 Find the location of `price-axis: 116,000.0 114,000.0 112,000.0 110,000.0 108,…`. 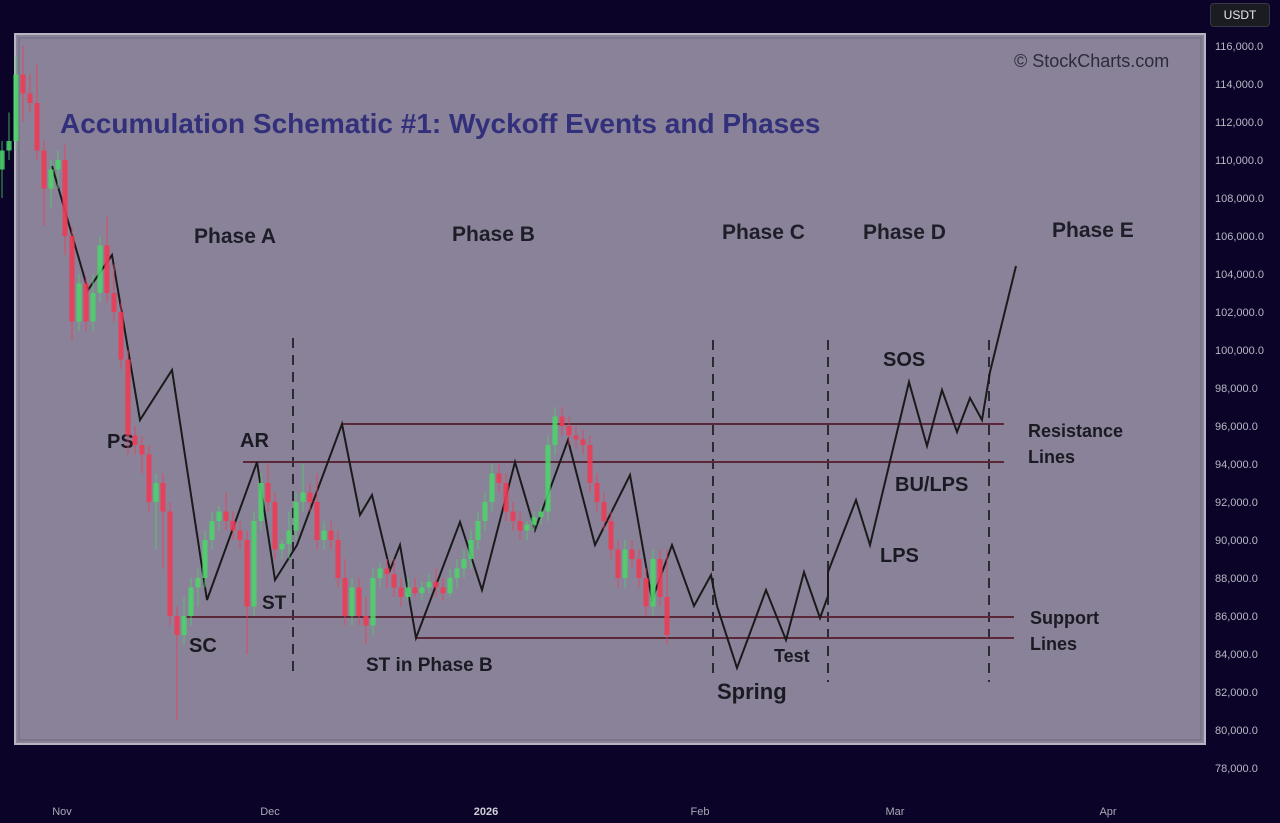

price-axis: 116,000.0 114,000.0 112,000.0 110,000.0 108,… is located at coordinates (1239, 408).